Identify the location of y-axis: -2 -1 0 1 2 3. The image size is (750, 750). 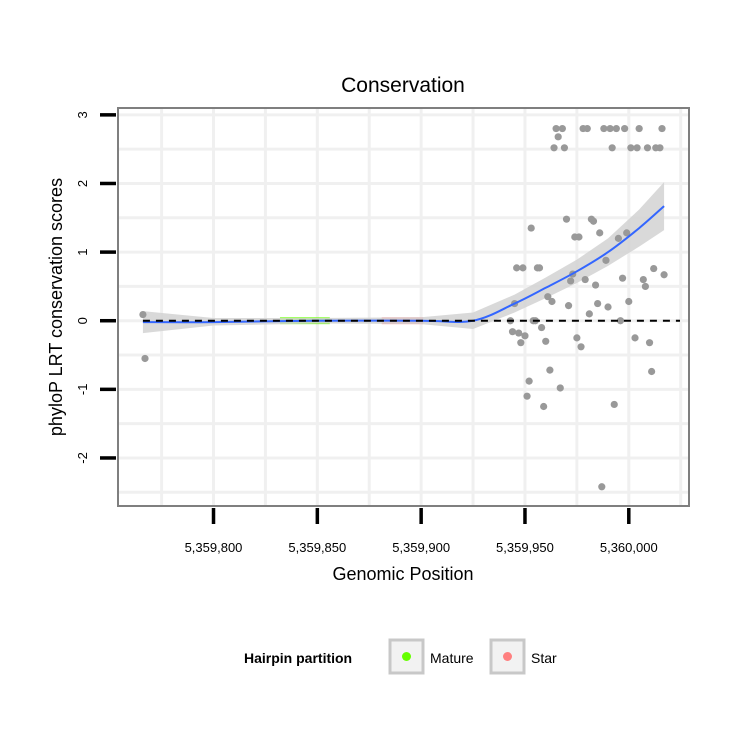
(95, 287).